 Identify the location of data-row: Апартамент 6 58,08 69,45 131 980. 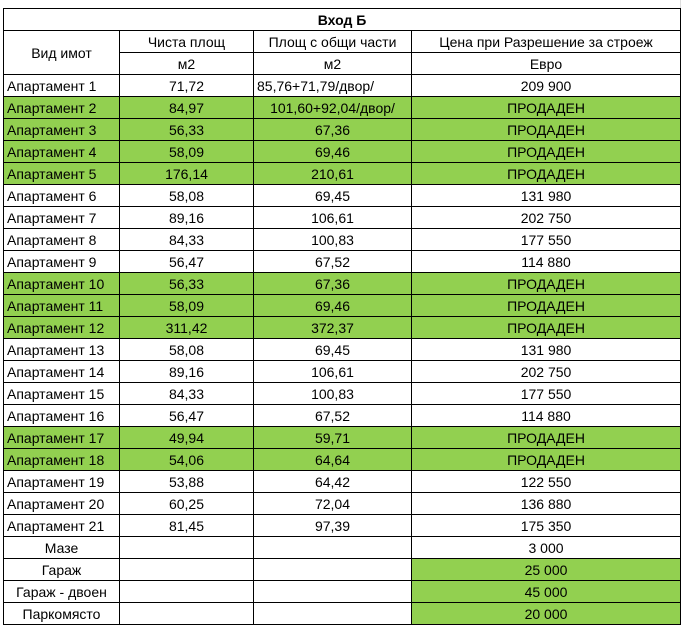
(342, 195).